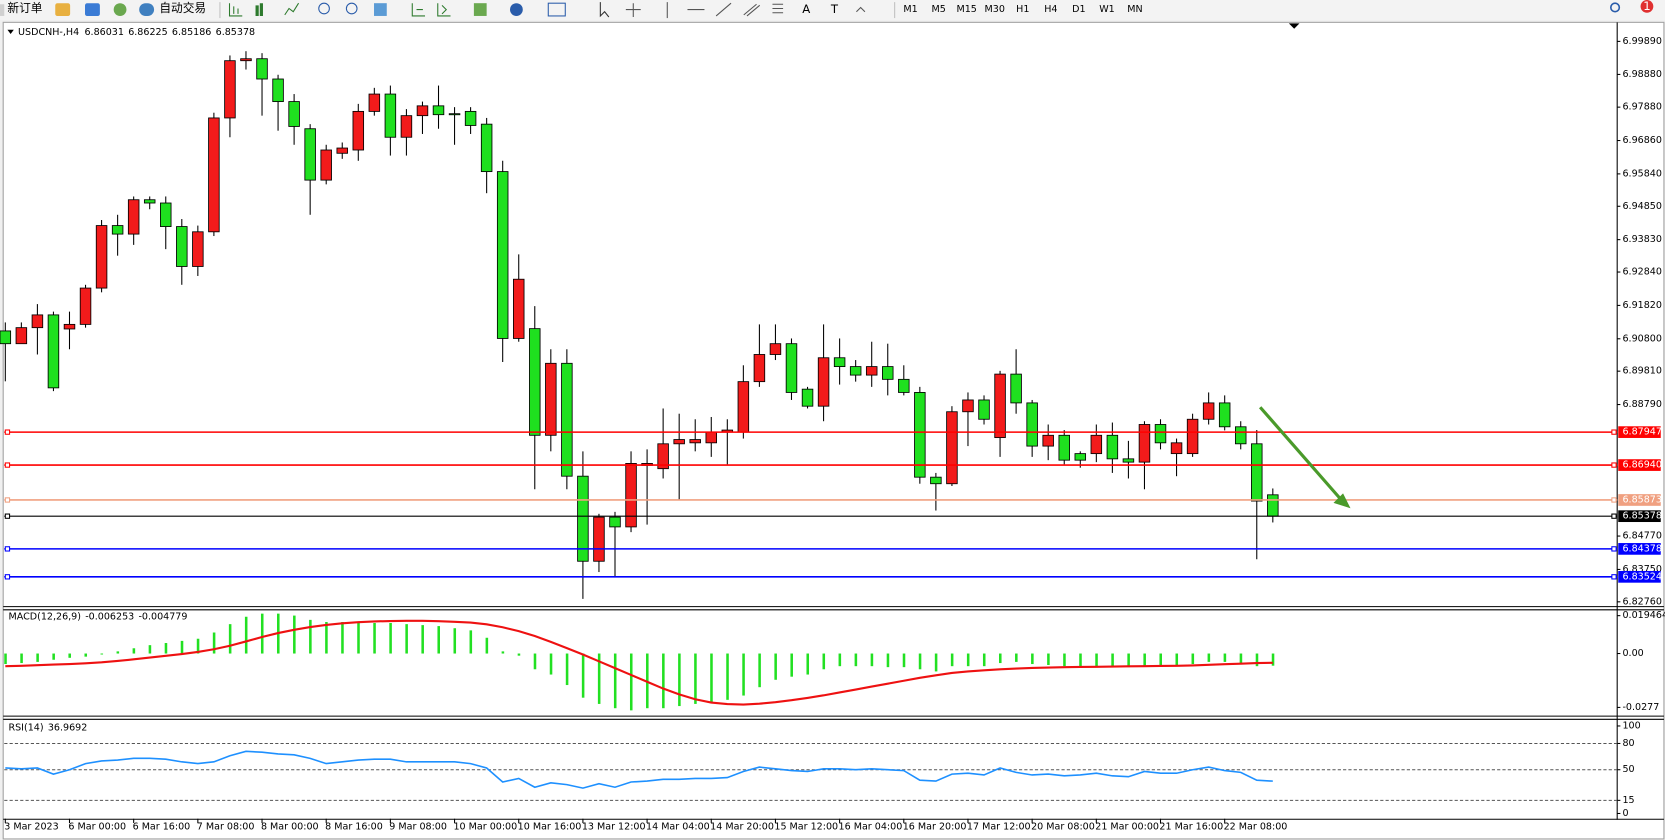 The height and width of the screenshot is (840, 1665). Describe the element at coordinates (1050, 9) in the screenshot. I see `timeframe-button: H4` at that location.